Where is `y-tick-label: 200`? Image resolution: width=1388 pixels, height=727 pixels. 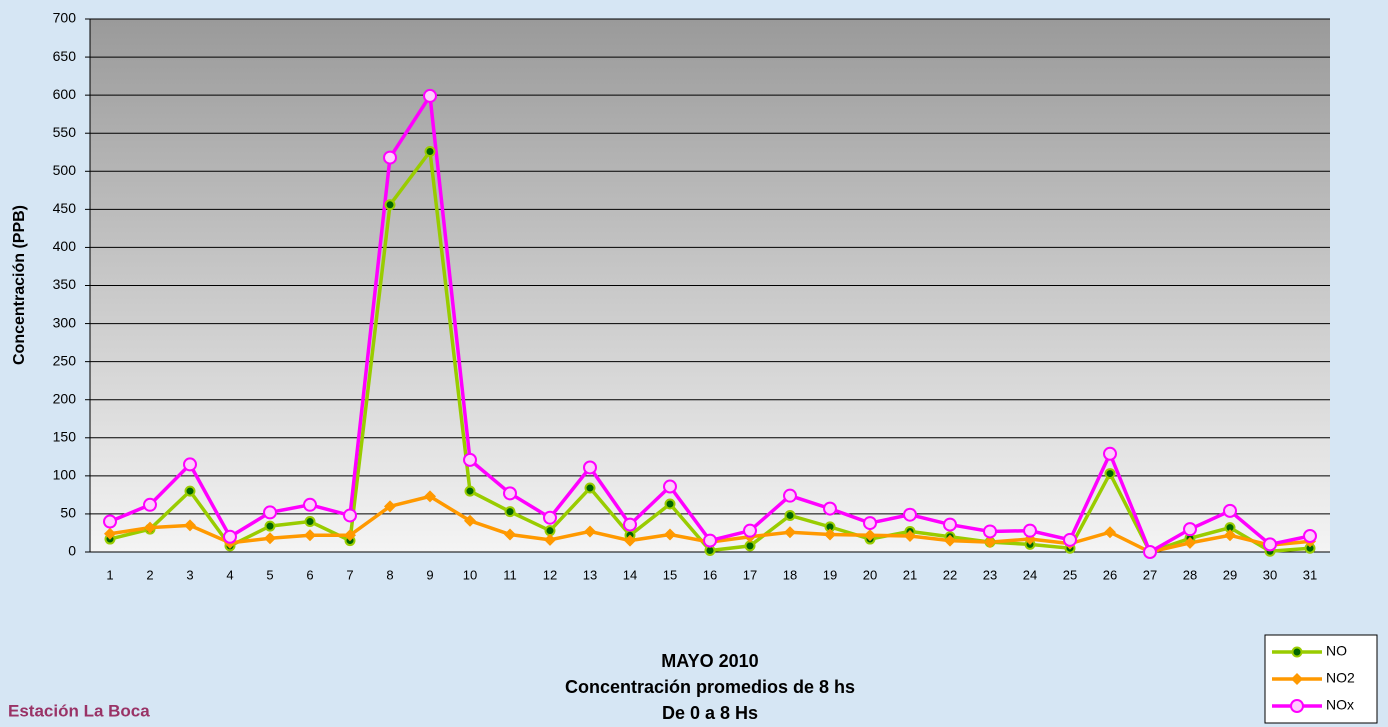
y-tick-label: 200 is located at coordinates (65, 398).